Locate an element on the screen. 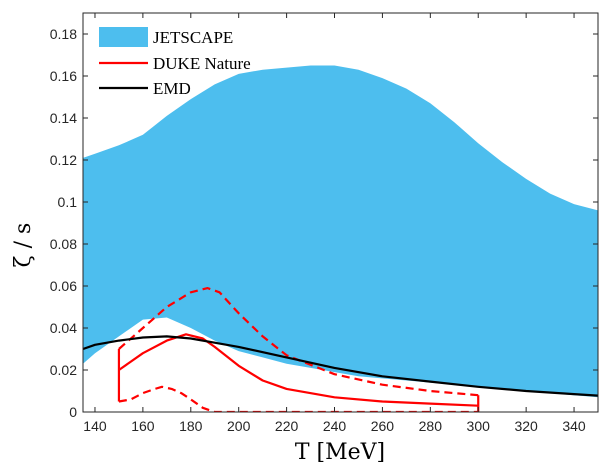 This screenshot has width=602, height=466. legend-label-jetscape: JETSCAPE is located at coordinates (193, 37).